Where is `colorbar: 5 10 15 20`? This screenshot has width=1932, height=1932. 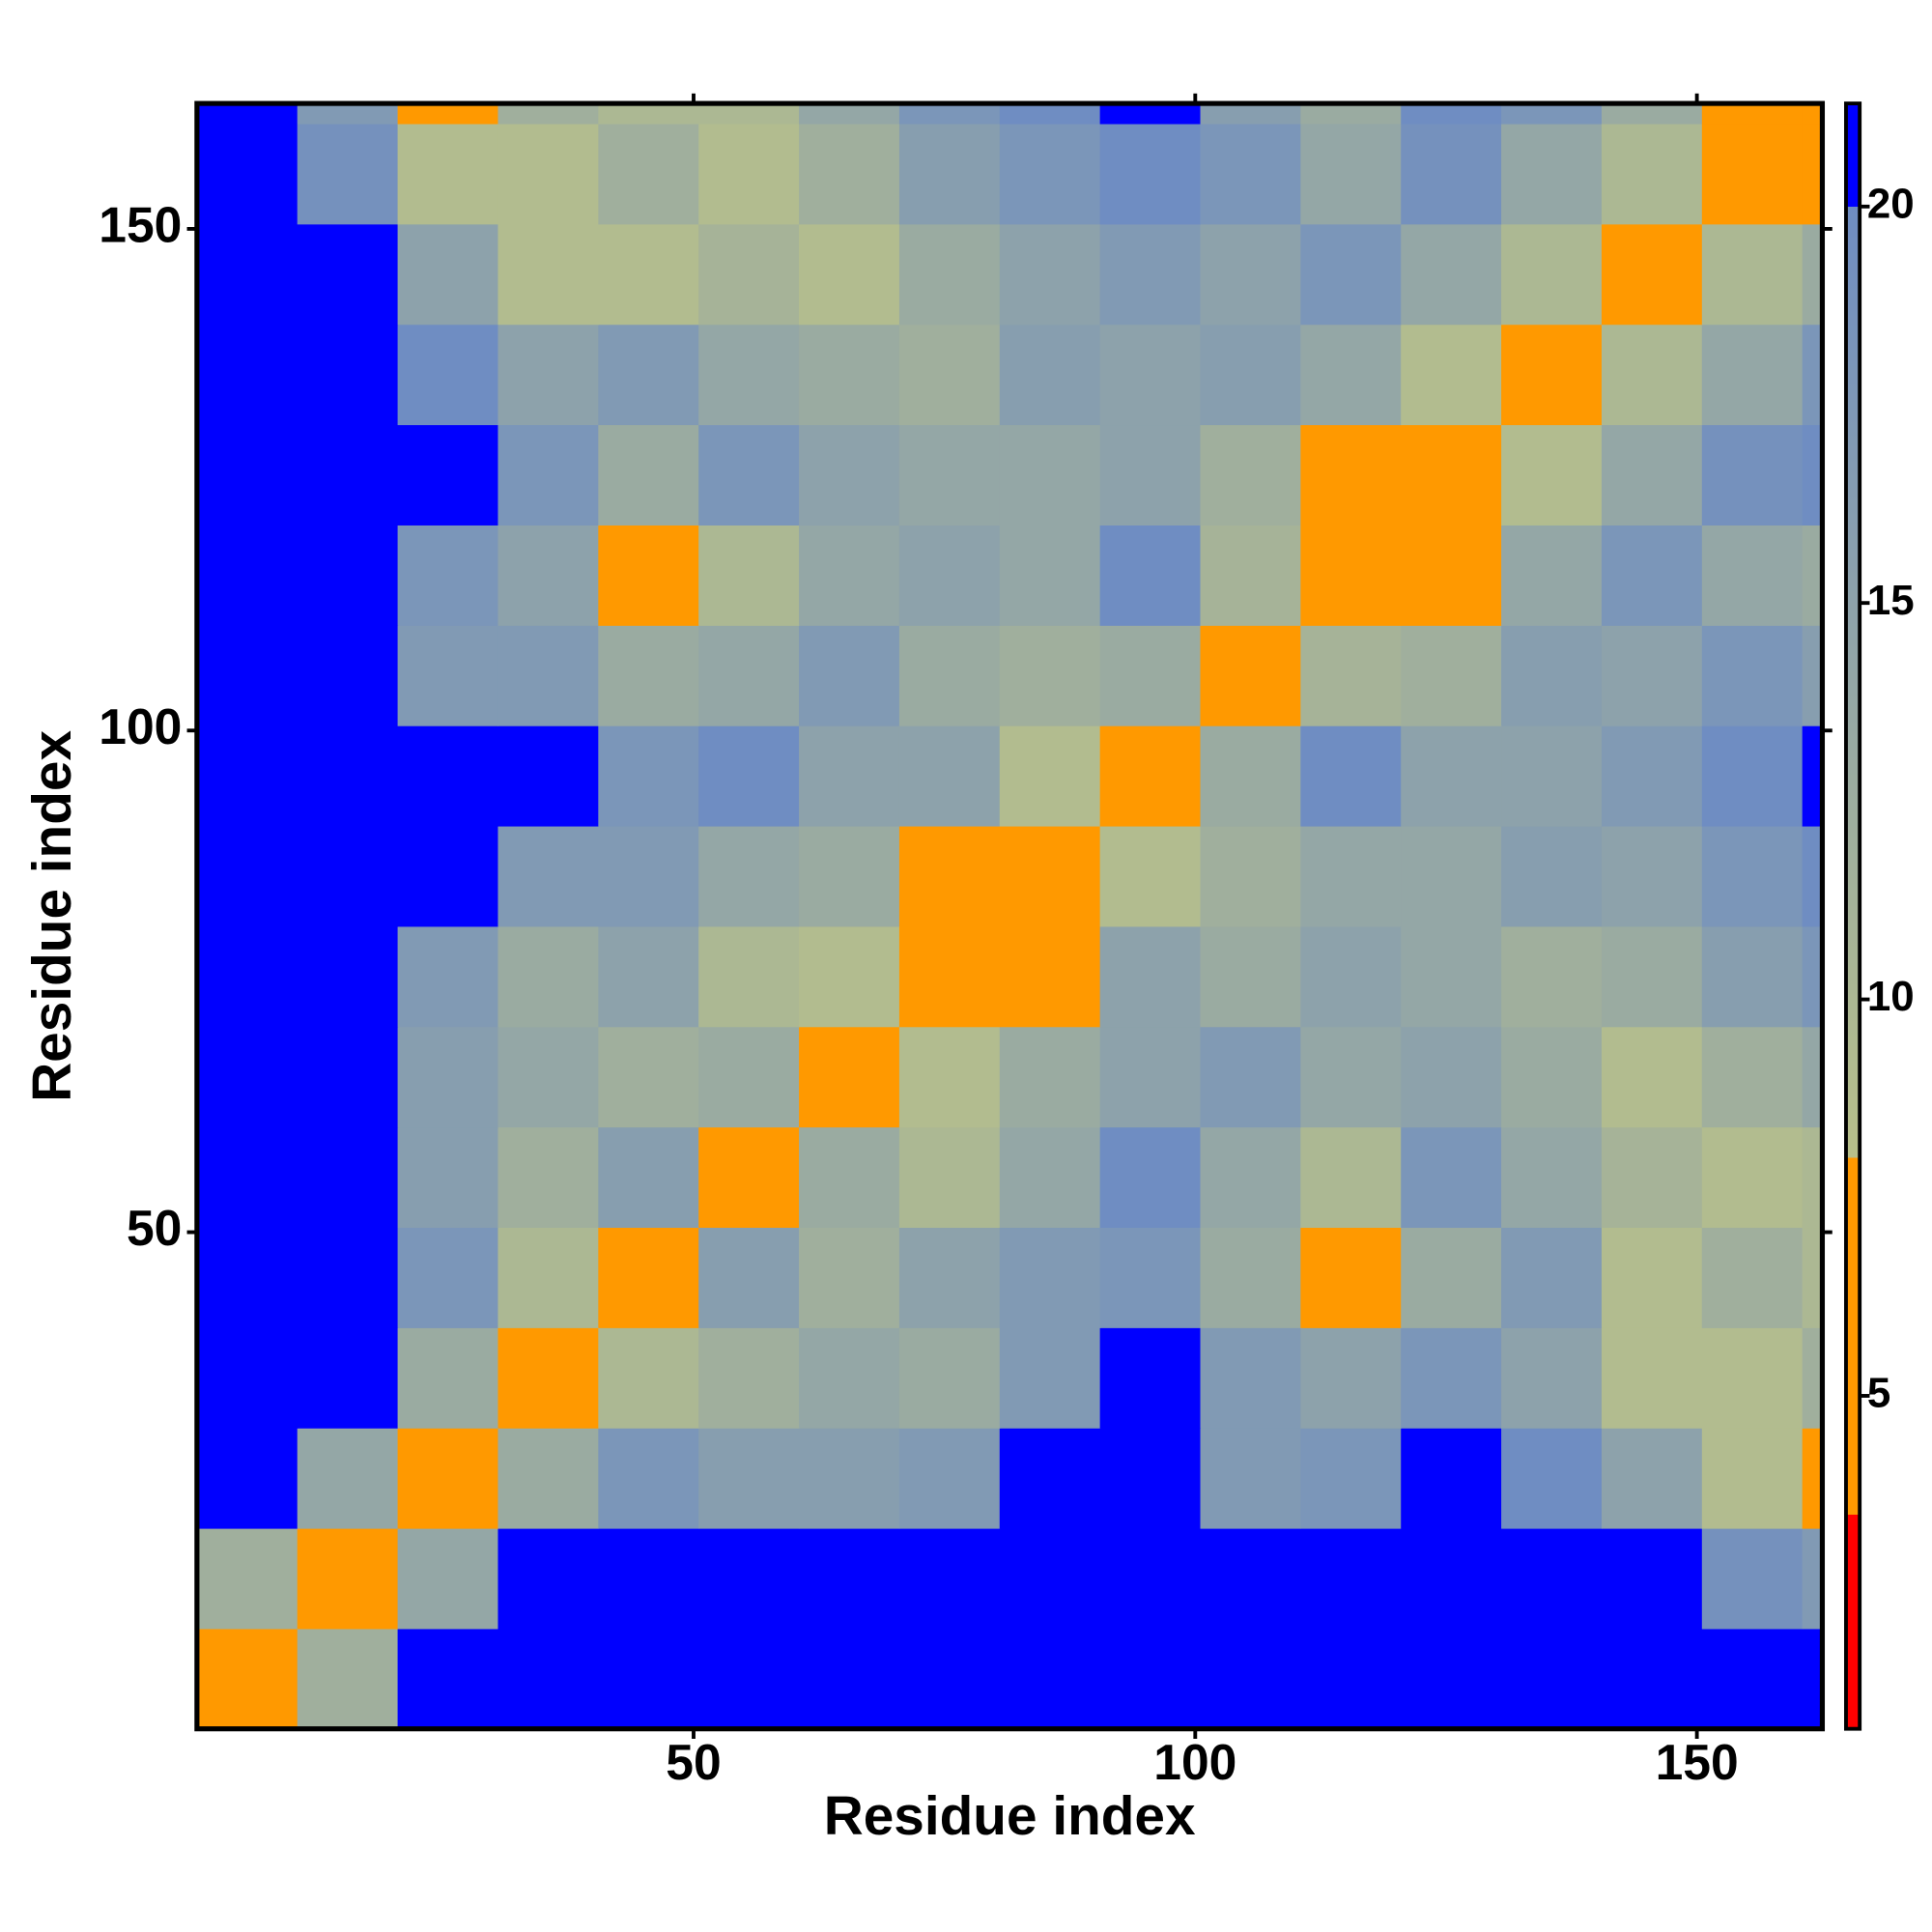
colorbar: 5 10 15 20 is located at coordinates (1879, 916).